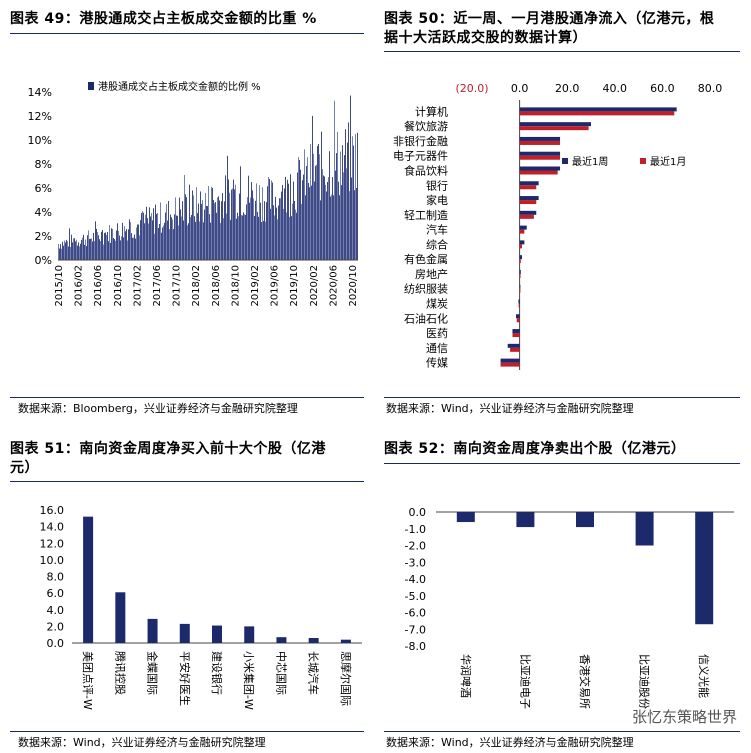 This screenshot has width=751, height=753. I want to click on chart50-category-label: 轻工制造, so click(426, 215).